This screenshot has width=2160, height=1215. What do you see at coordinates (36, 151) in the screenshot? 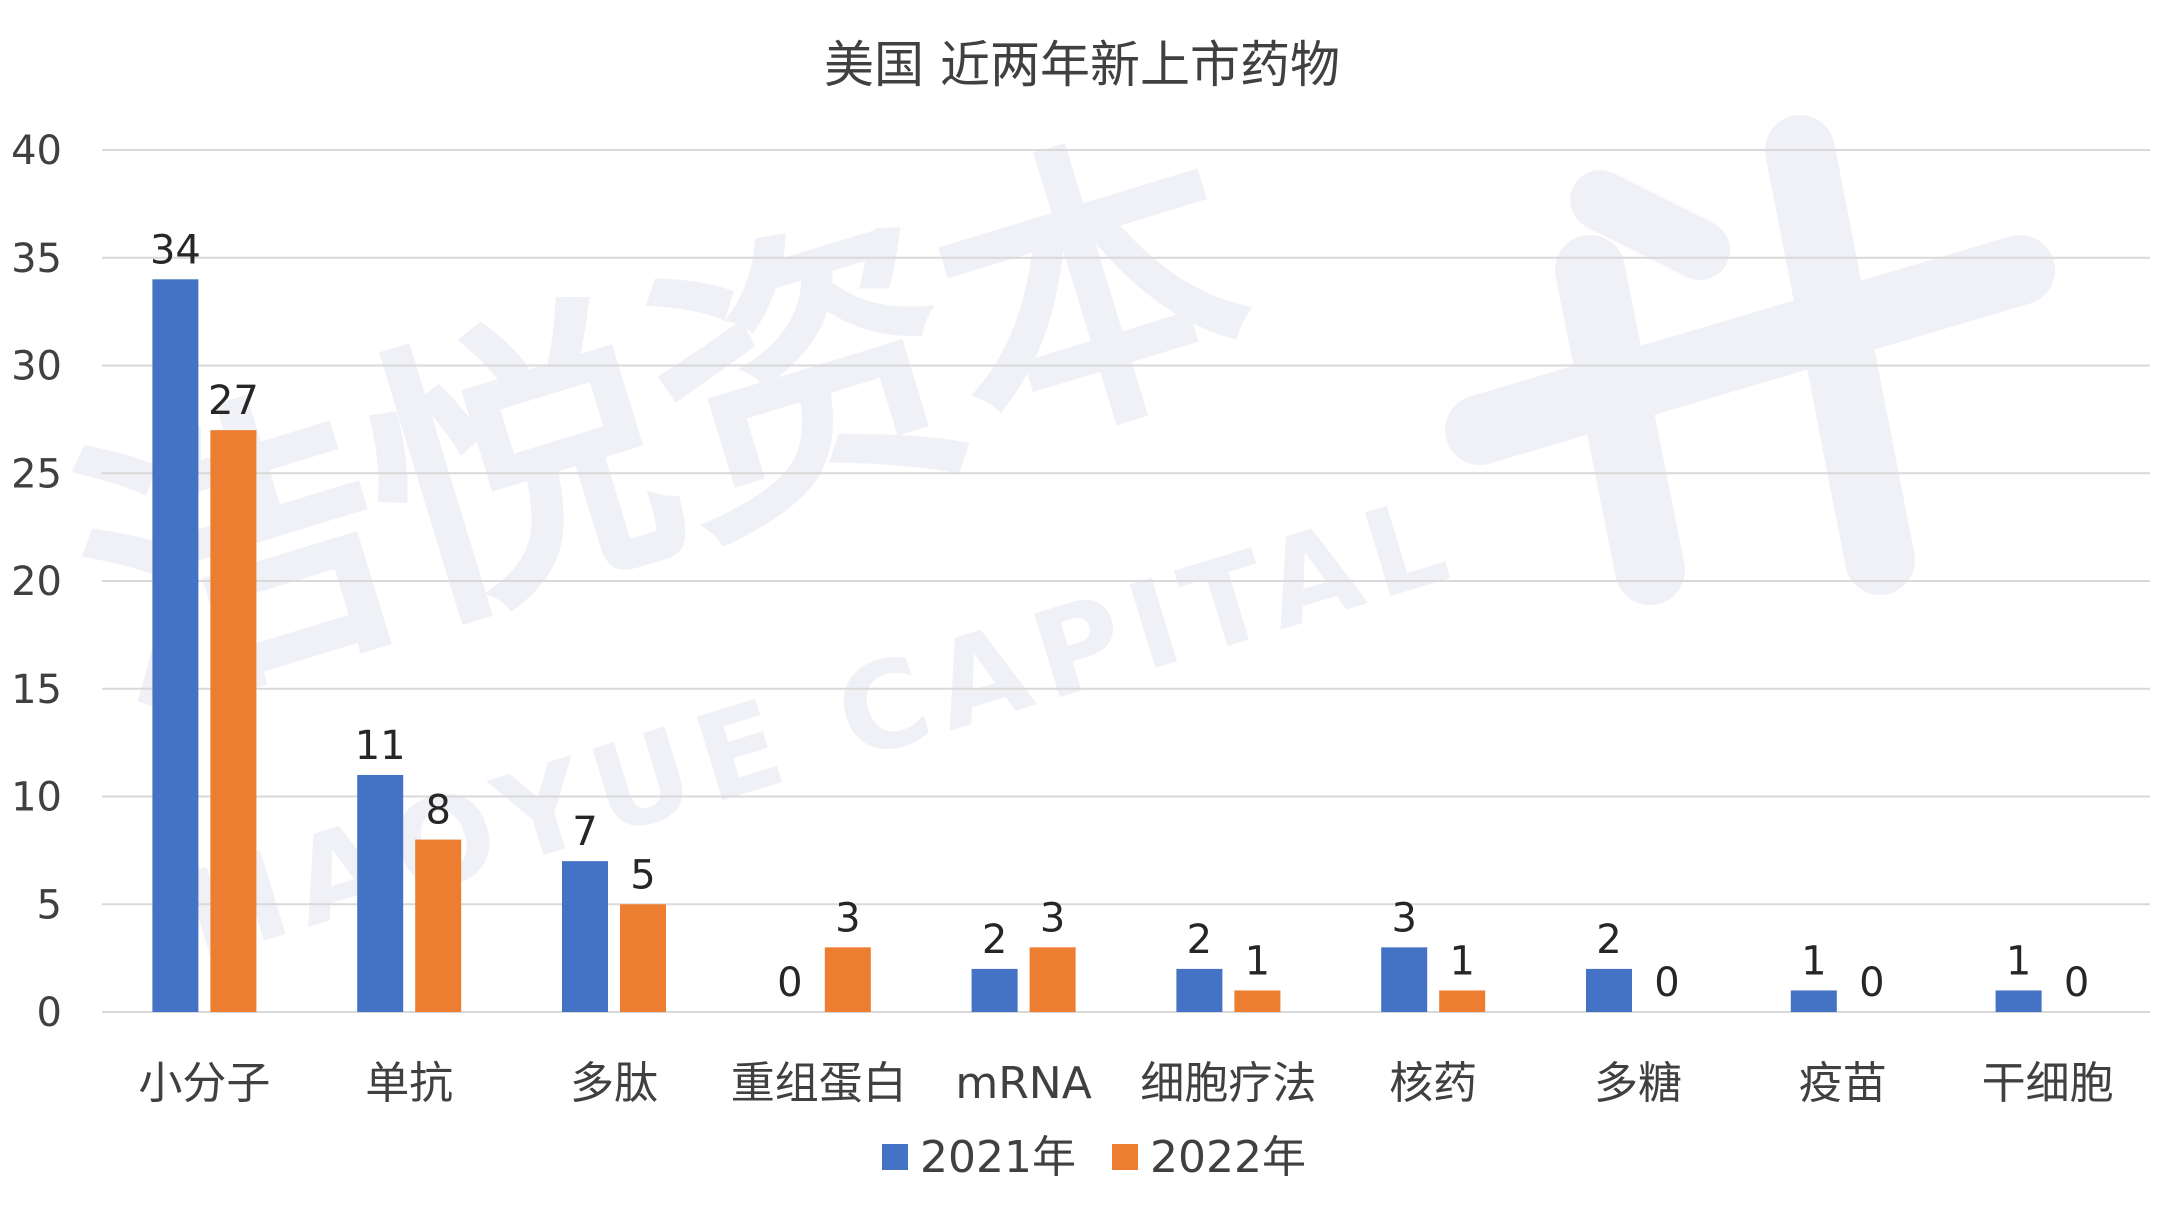
I see `y-tick-label: 40` at bounding box center [36, 151].